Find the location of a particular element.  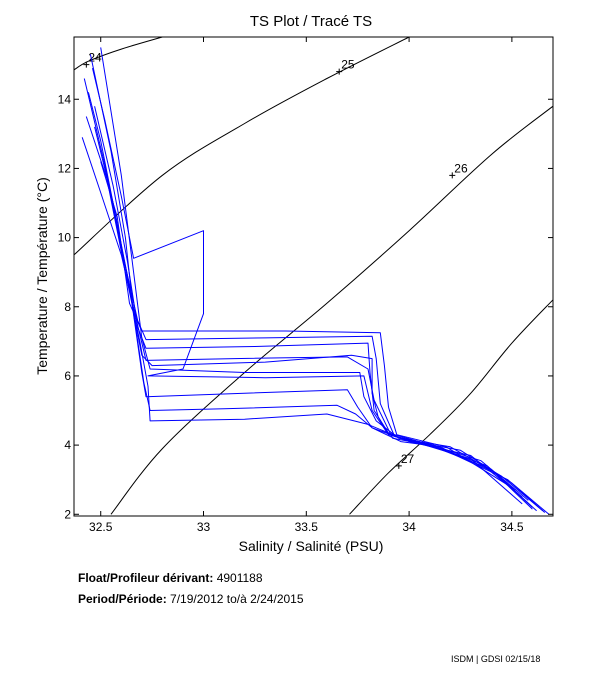

isoline-label-25: 25 is located at coordinates (348, 65).